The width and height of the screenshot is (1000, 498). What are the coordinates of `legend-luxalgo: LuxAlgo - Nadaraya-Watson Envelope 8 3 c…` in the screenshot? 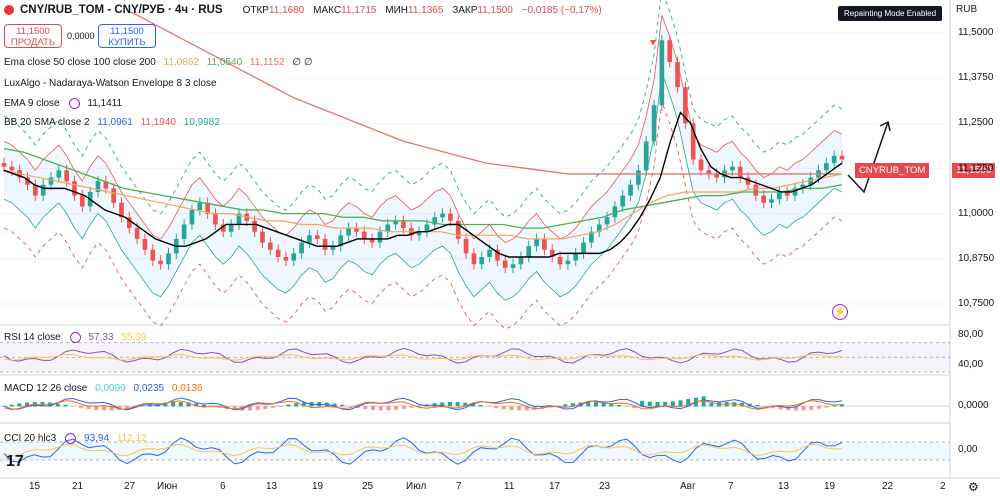 It's located at (110, 83).